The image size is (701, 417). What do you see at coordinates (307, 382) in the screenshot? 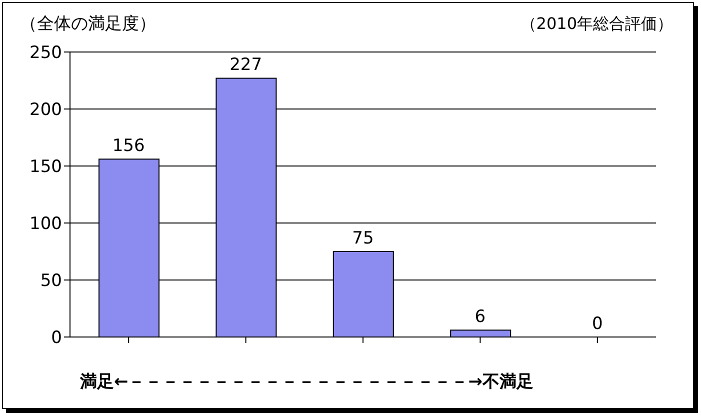
I see `x-axis-title: 満足←－－－－－－－－－－－－－－－－－－－－→不満足` at bounding box center [307, 382].